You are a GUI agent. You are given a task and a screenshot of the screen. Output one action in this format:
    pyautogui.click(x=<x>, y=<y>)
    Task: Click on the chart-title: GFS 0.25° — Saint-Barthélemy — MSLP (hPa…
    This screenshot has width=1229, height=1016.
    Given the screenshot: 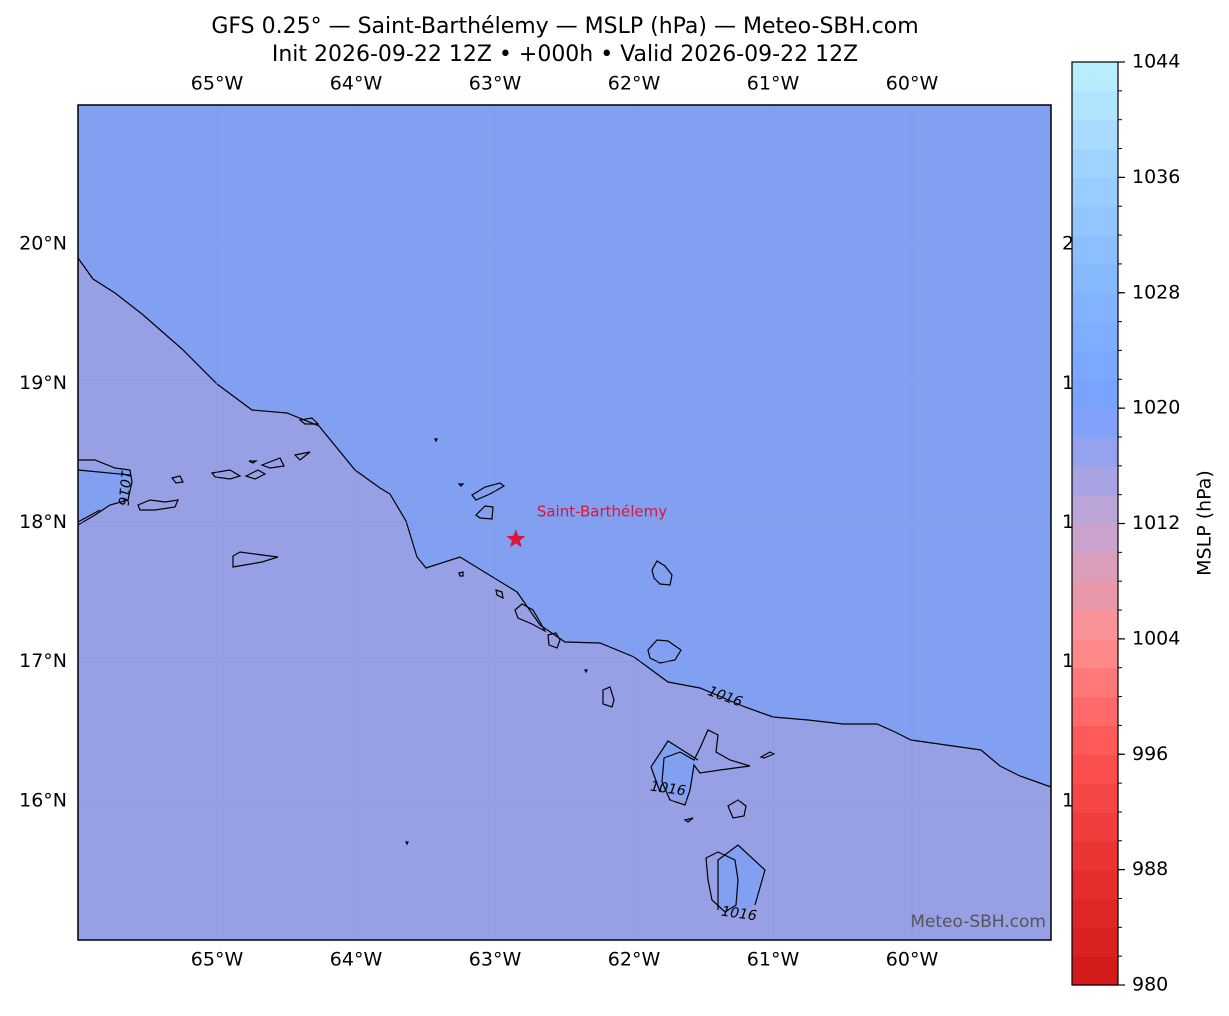 What is the action you would take?
    pyautogui.click(x=564, y=26)
    